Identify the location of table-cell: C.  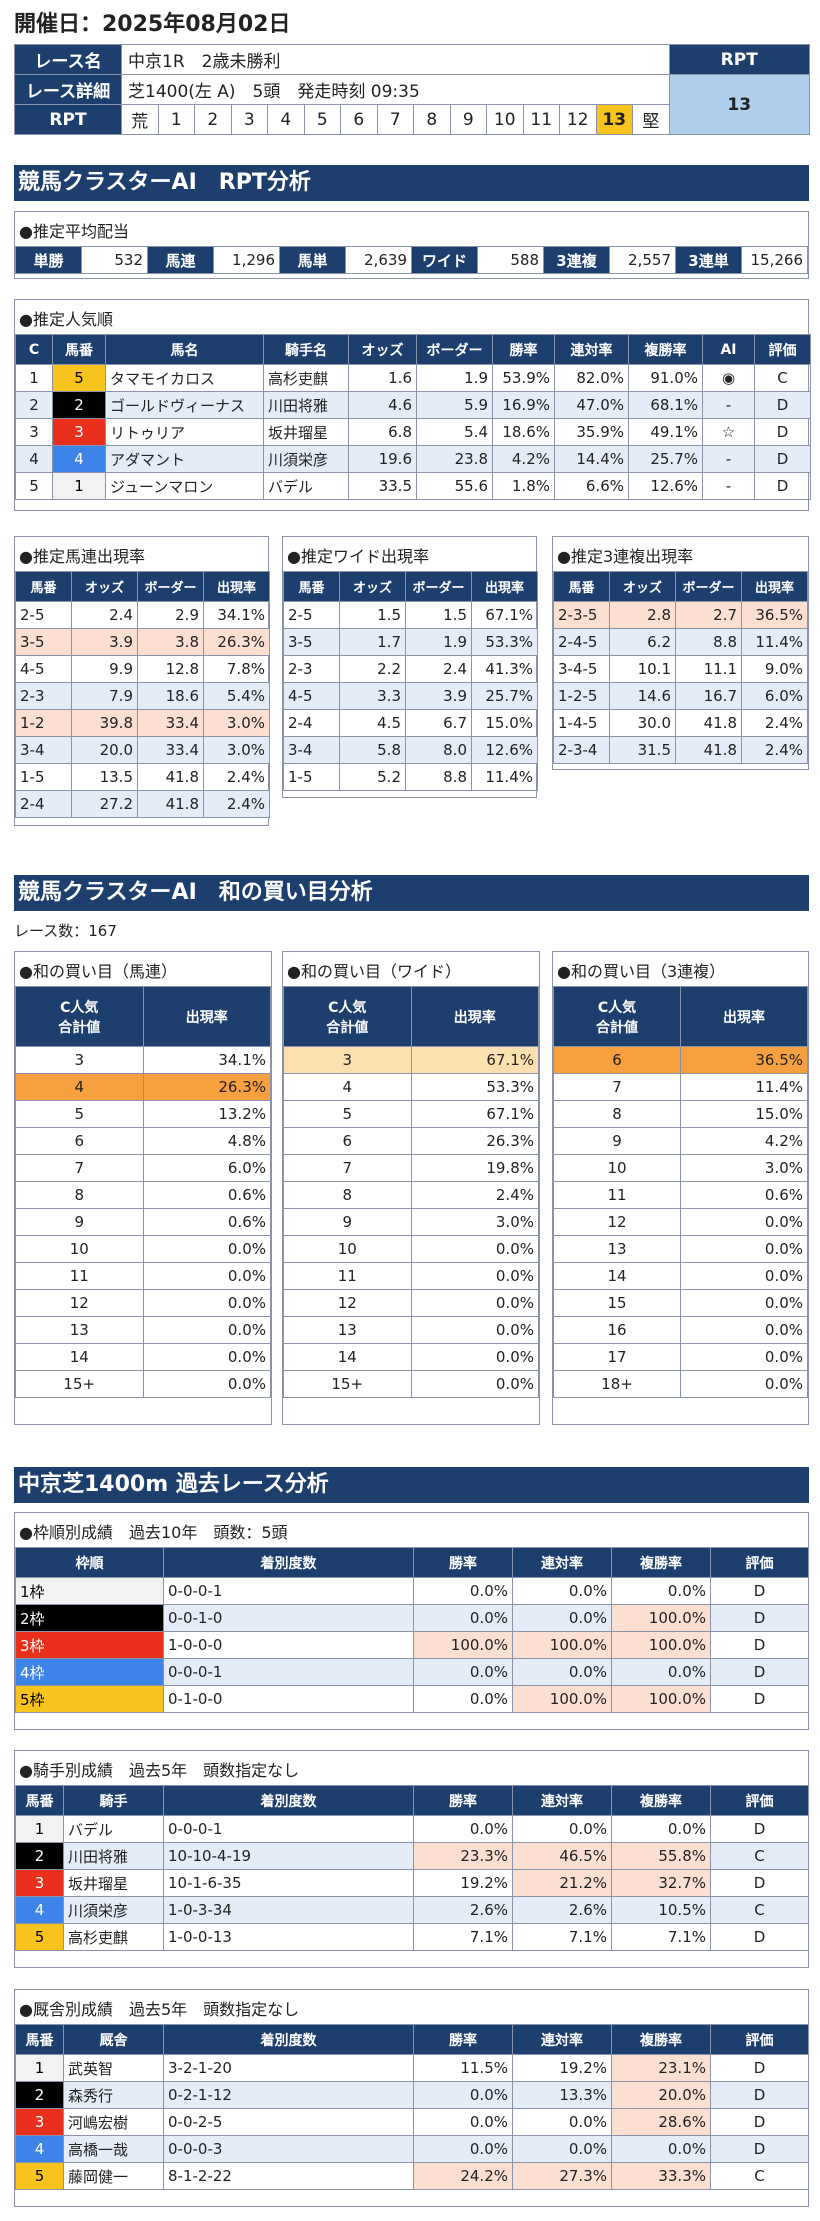
(759, 1856).